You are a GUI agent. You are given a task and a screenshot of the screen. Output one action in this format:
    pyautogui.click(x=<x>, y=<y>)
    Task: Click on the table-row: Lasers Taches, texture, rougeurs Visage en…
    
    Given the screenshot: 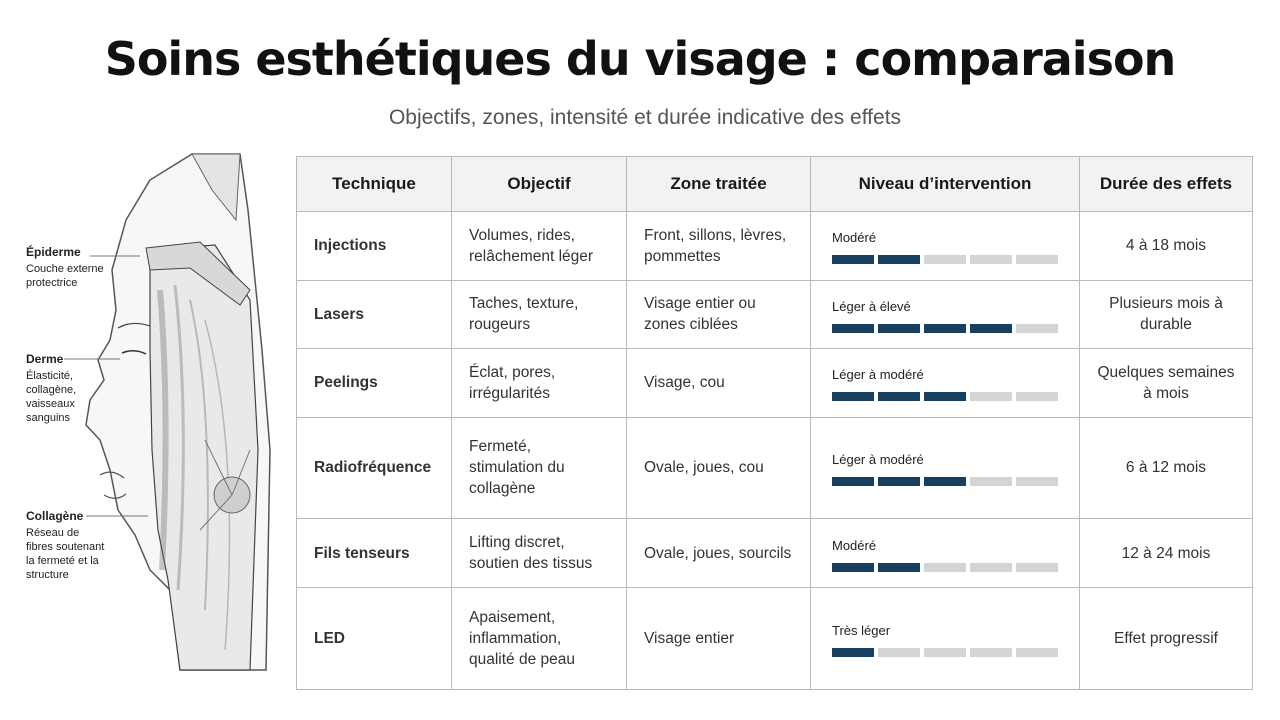 What is the action you would take?
    pyautogui.click(x=774, y=314)
    